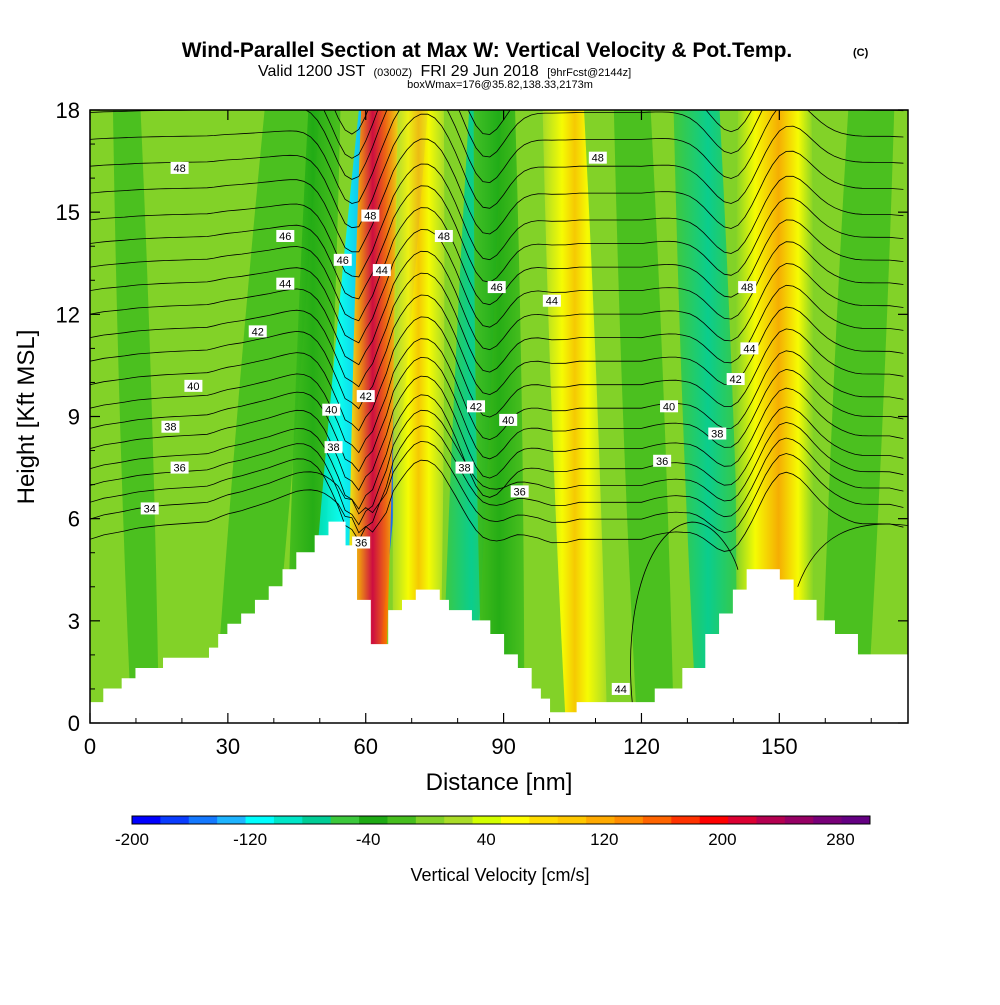 This screenshot has width=1000, height=1005. I want to click on x-tick-label: 60, so click(365, 746).